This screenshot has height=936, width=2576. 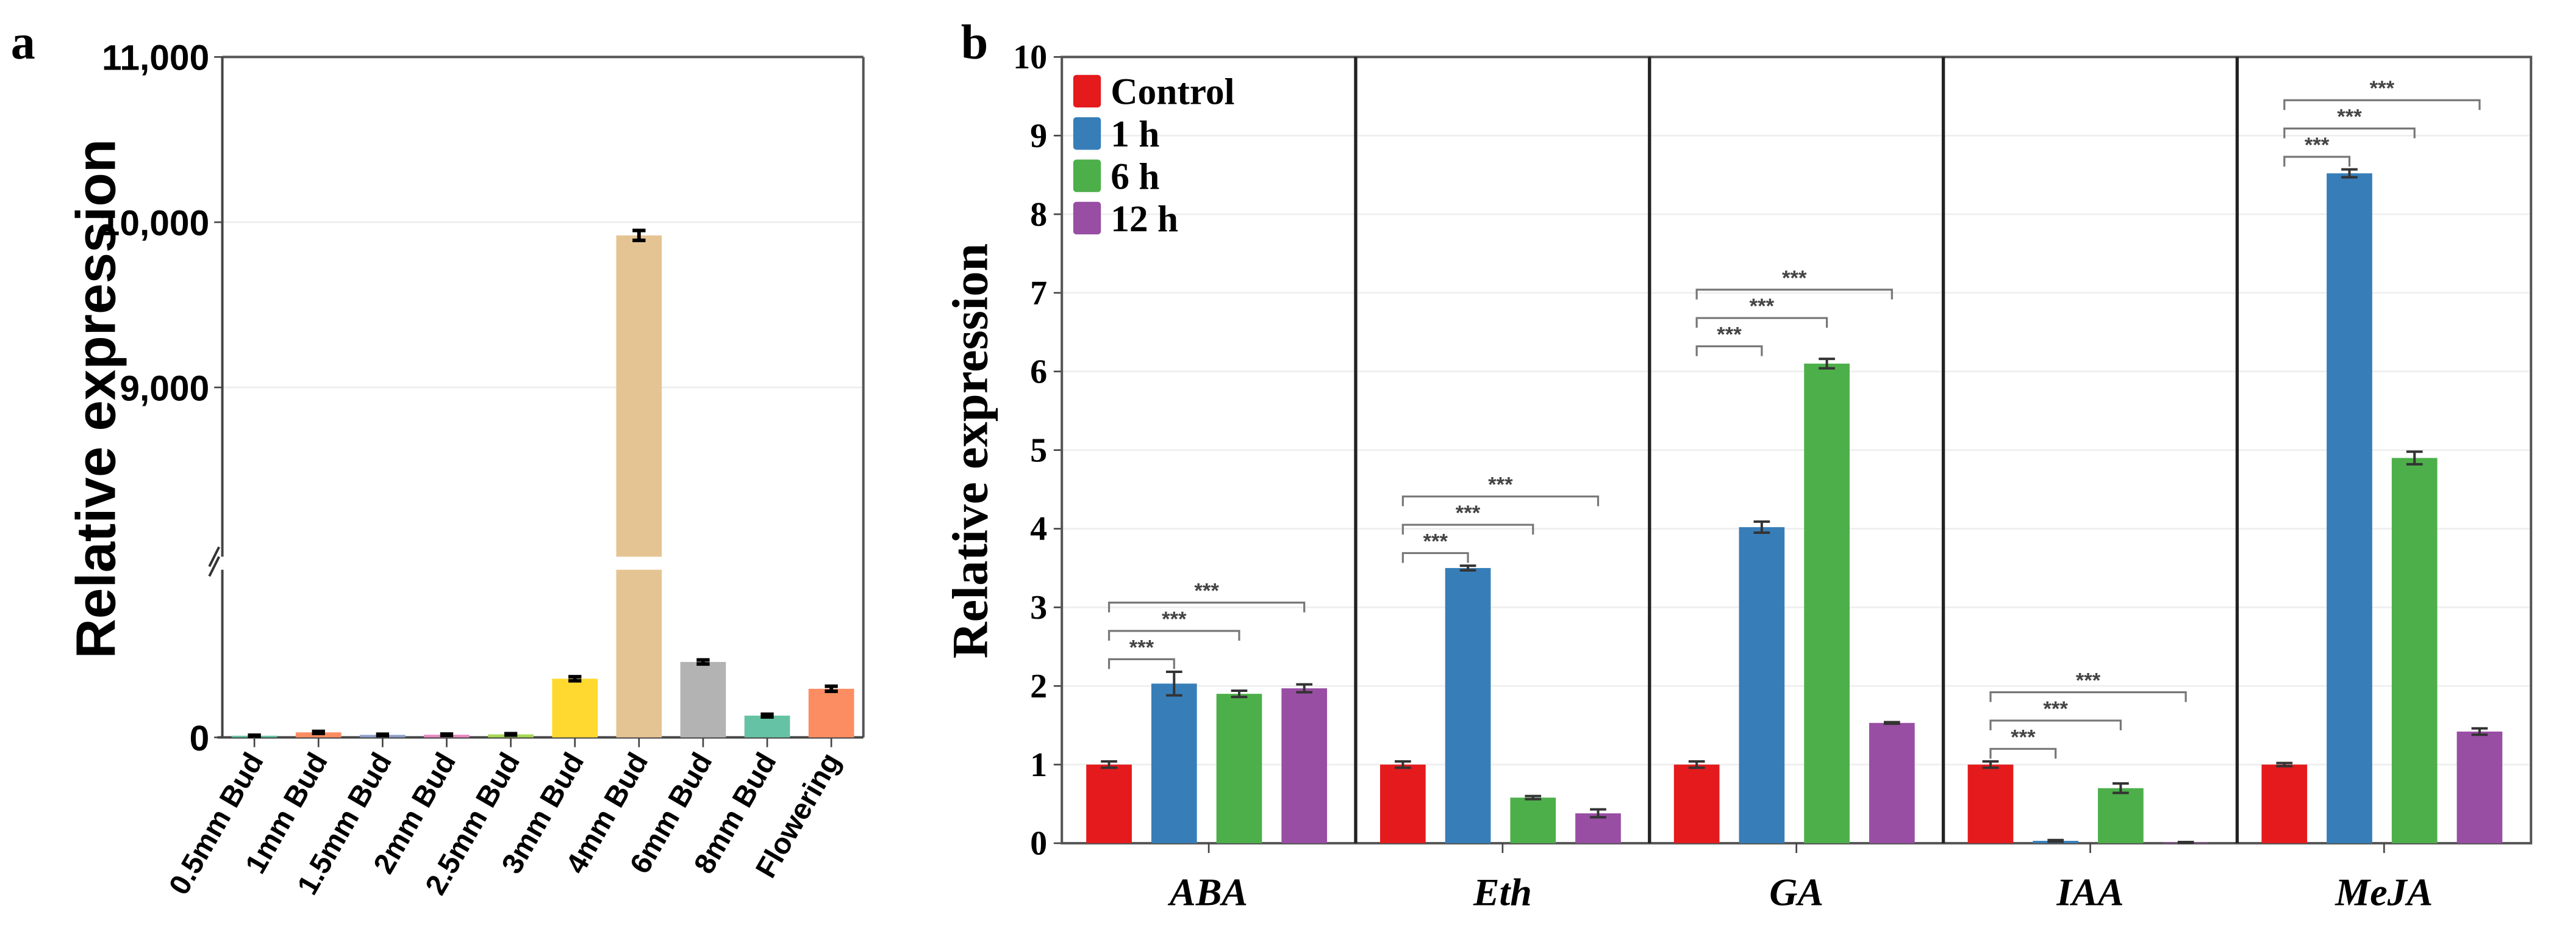 What do you see at coordinates (1038, 608) in the screenshot?
I see `y-tick-label: 3` at bounding box center [1038, 608].